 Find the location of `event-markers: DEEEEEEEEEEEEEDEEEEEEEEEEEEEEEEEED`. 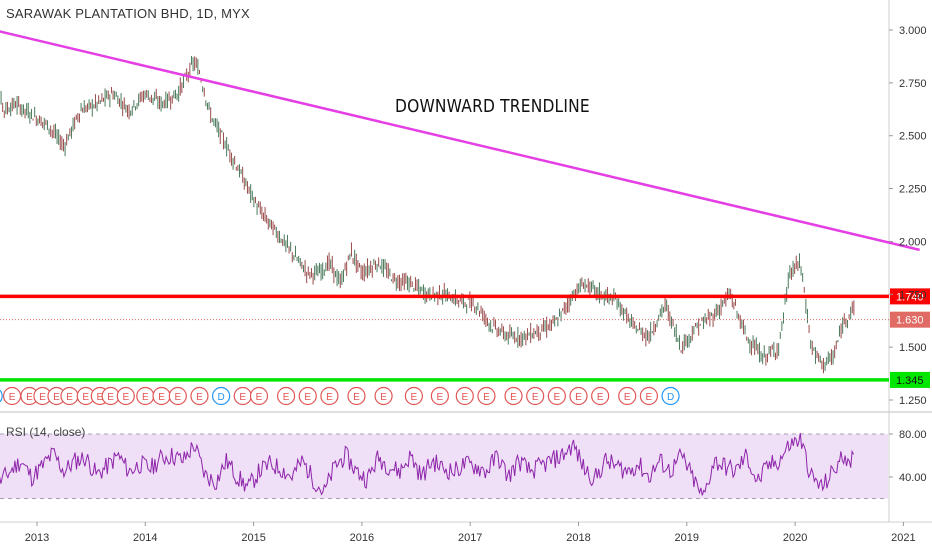

event-markers: DEEEEEEEEEEEEEDEEEEEEEEEEEEEEEEEED is located at coordinates (340, 396).